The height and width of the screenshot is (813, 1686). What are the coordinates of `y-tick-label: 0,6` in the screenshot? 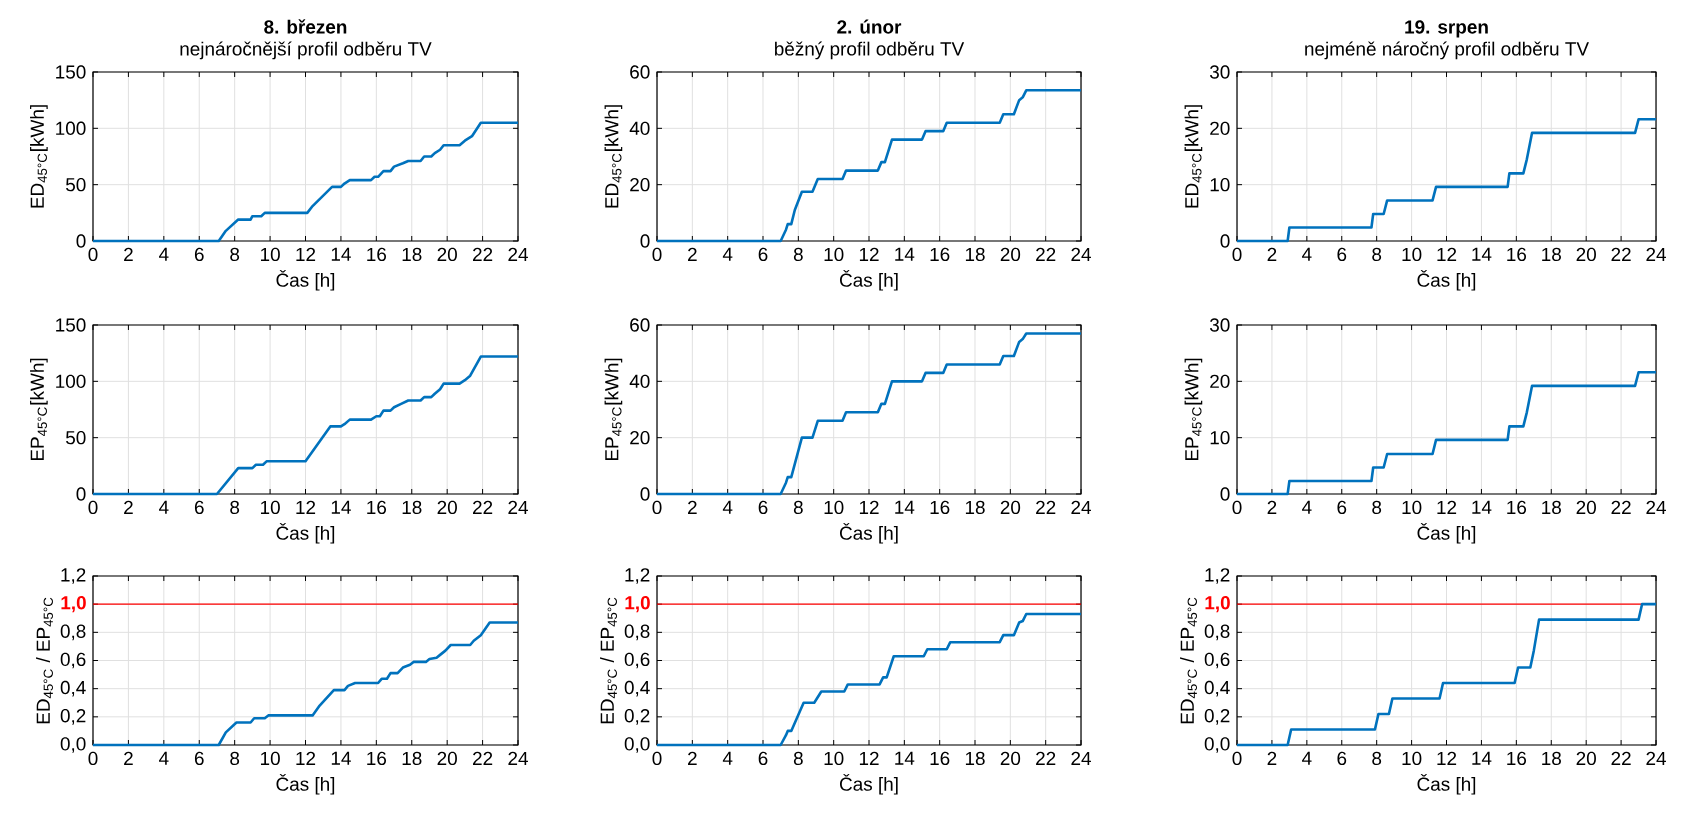 It's located at (637, 660).